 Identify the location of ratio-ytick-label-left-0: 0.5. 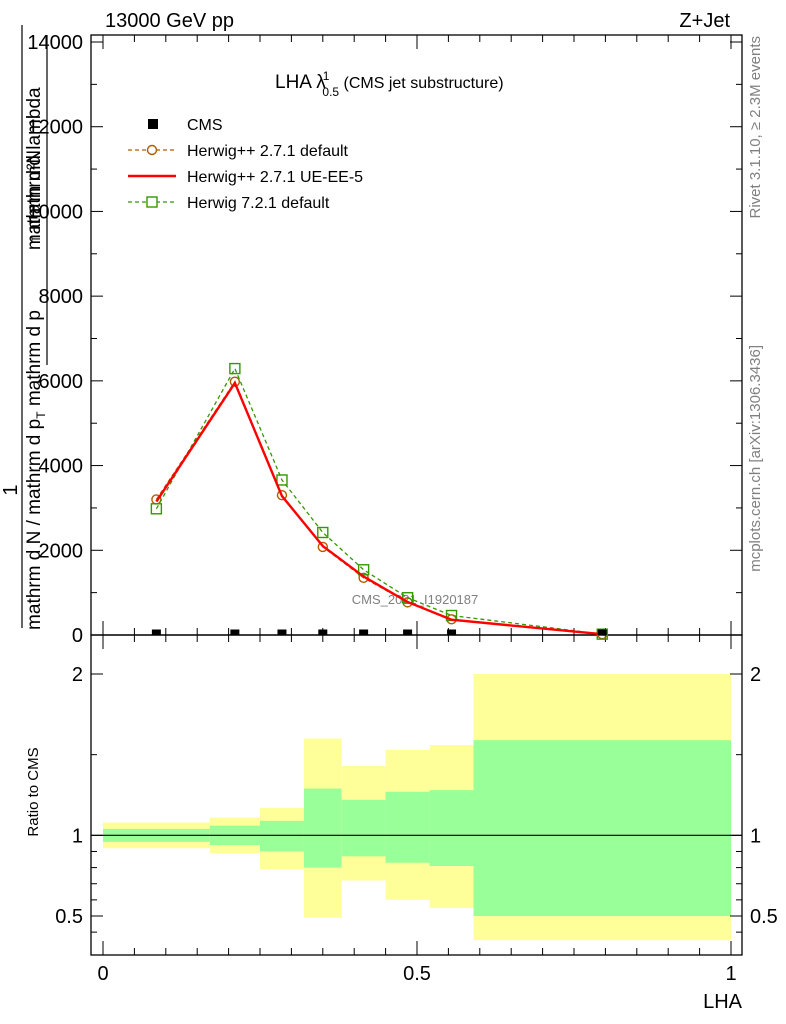
(69, 917).